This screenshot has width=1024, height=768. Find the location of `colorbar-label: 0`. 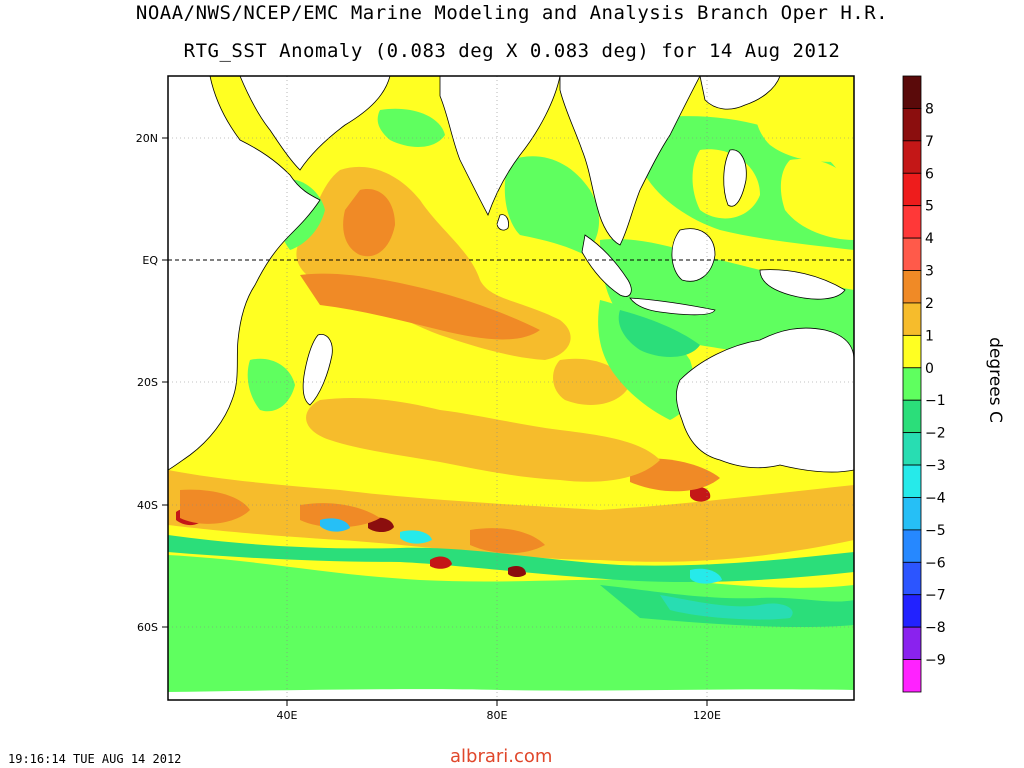

colorbar-label: 0 is located at coordinates (929, 369).